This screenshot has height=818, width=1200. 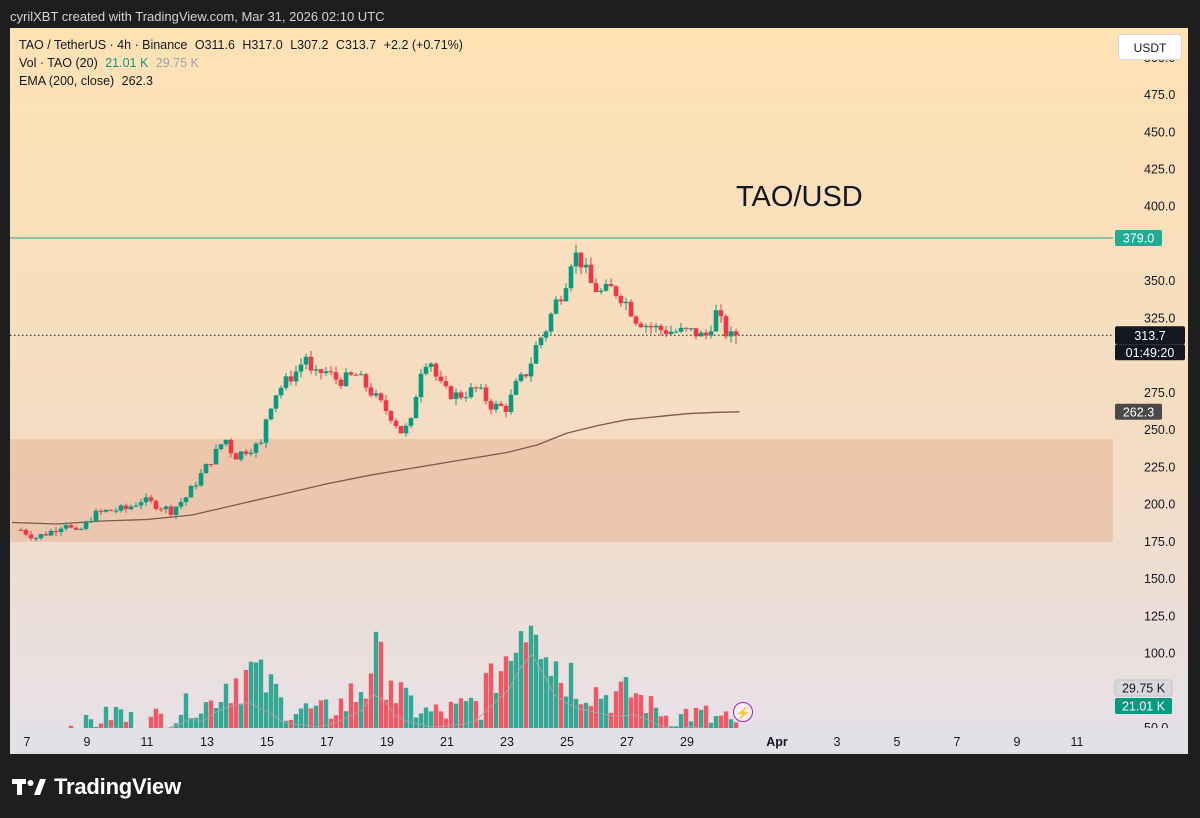 I want to click on countdown-tag, so click(x=1150, y=352).